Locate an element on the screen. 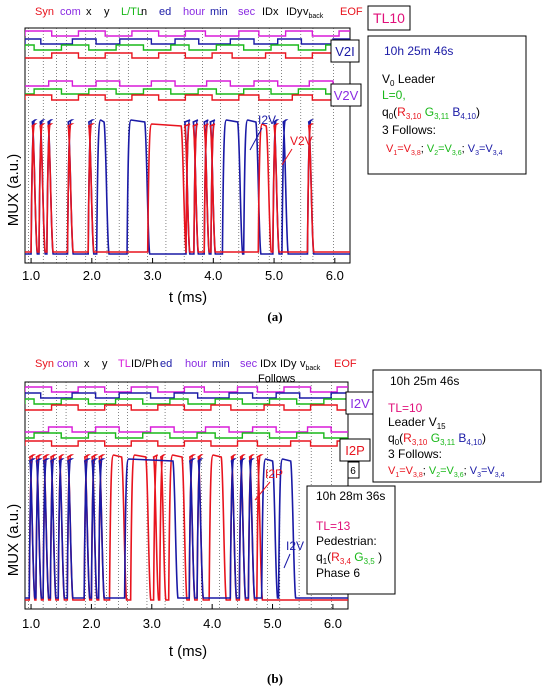  curve-label-i2v-a: I2V is located at coordinates (267, 120).